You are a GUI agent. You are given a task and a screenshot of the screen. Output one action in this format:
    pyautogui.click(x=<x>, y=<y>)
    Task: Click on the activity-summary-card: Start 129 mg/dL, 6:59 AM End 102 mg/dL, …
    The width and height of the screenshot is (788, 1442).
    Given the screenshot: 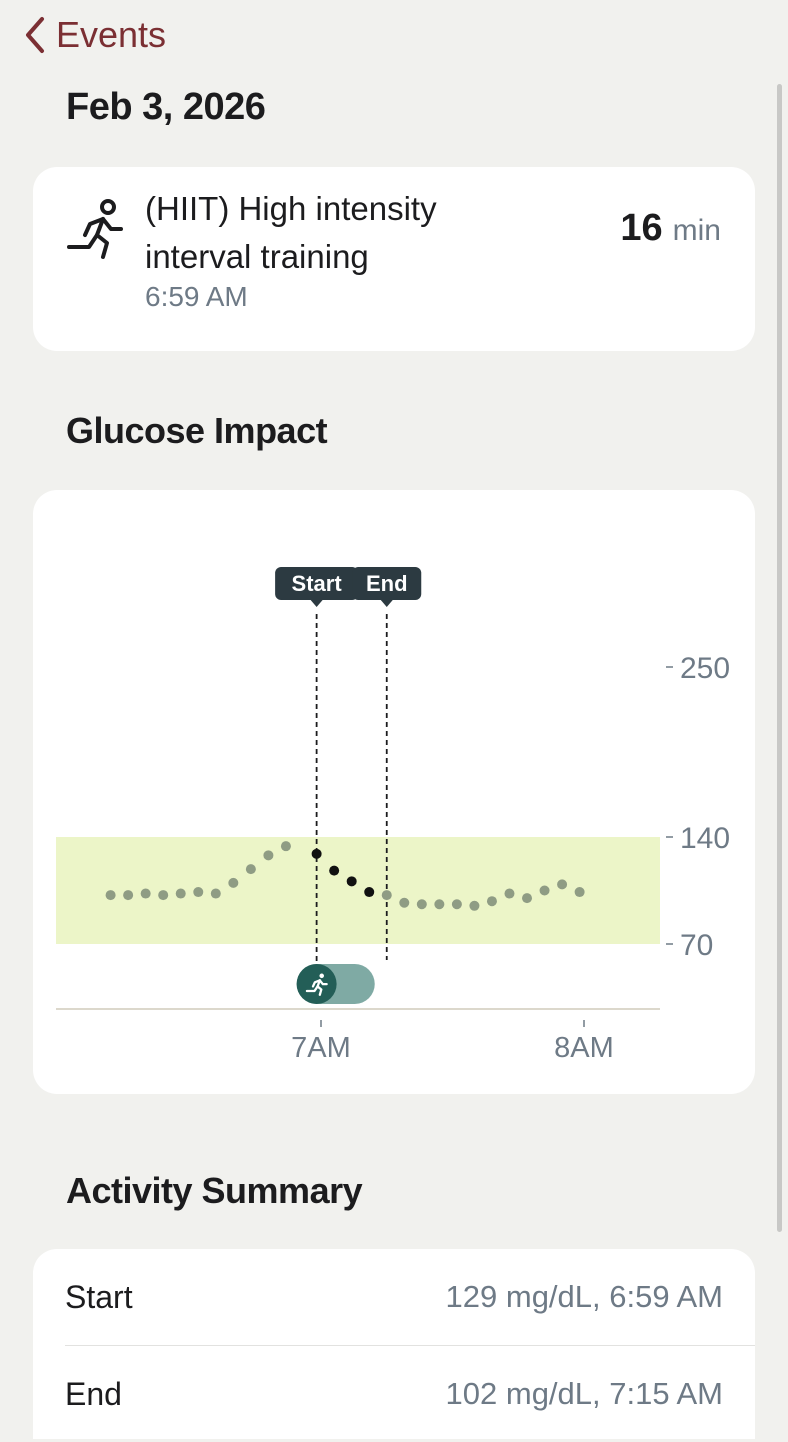 What is the action you would take?
    pyautogui.click(x=394, y=1344)
    